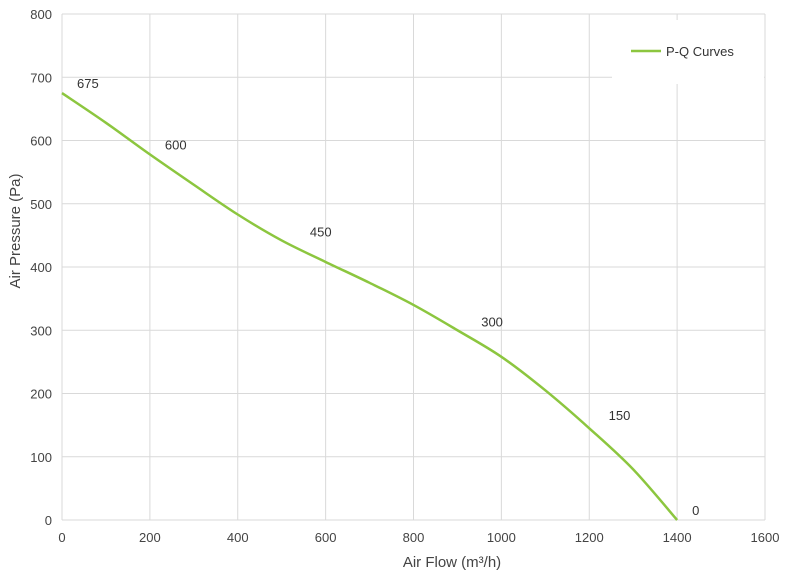 This screenshot has width=796, height=579. What do you see at coordinates (41, 457) in the screenshot?
I see `y-tick-label: 100` at bounding box center [41, 457].